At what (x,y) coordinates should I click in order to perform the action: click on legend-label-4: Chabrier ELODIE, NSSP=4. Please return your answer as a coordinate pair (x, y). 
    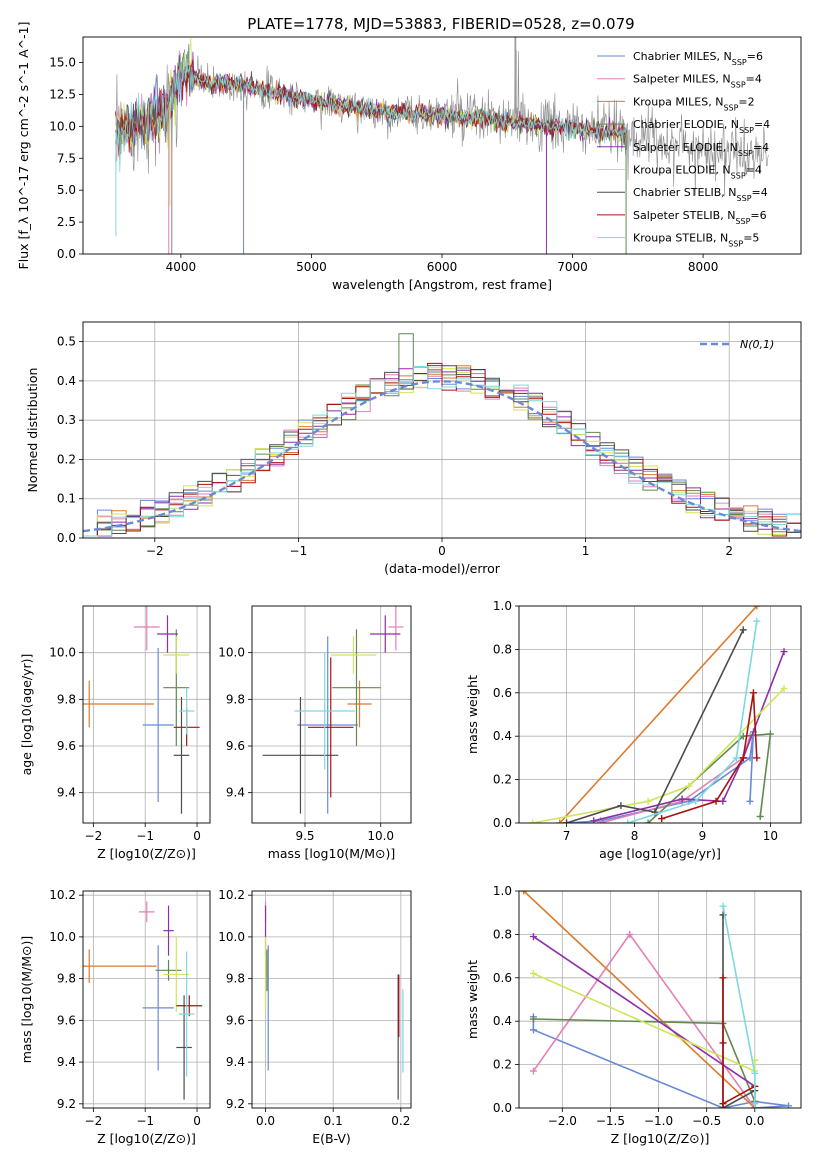
    Looking at the image, I should click on (701, 126).